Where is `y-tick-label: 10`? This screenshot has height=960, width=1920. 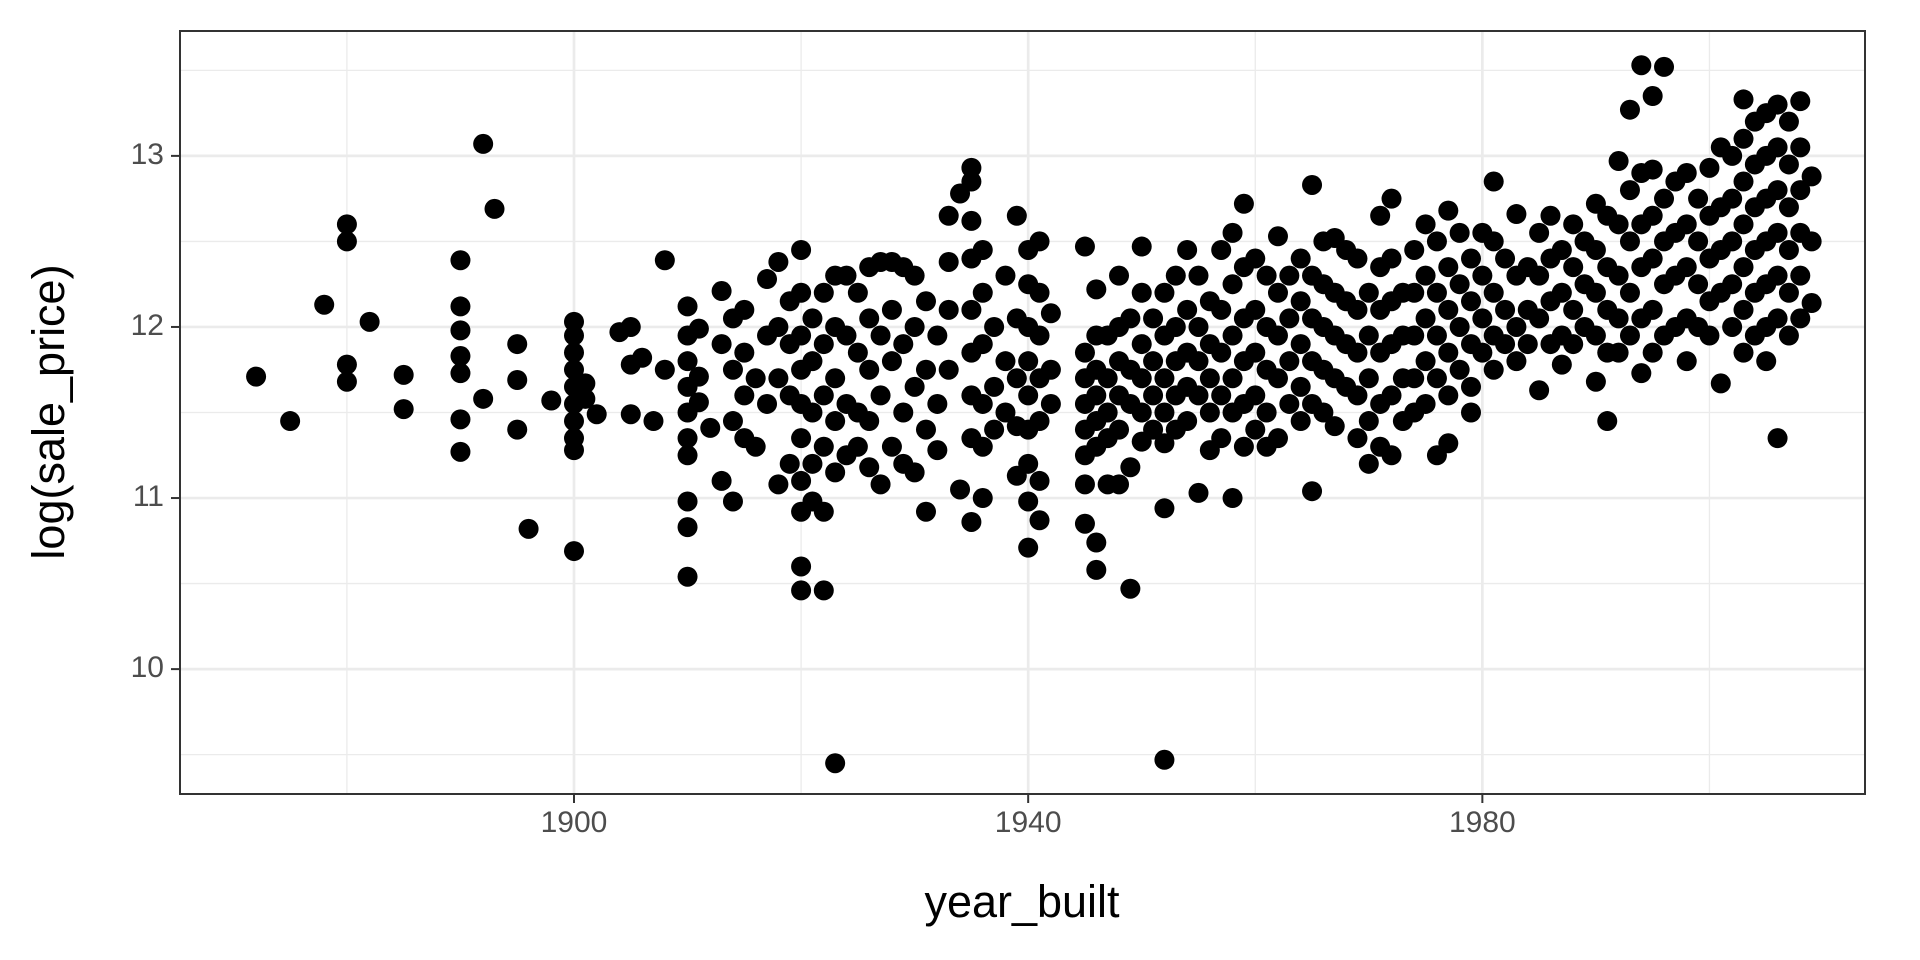
y-tick-label: 10 is located at coordinates (147, 667).